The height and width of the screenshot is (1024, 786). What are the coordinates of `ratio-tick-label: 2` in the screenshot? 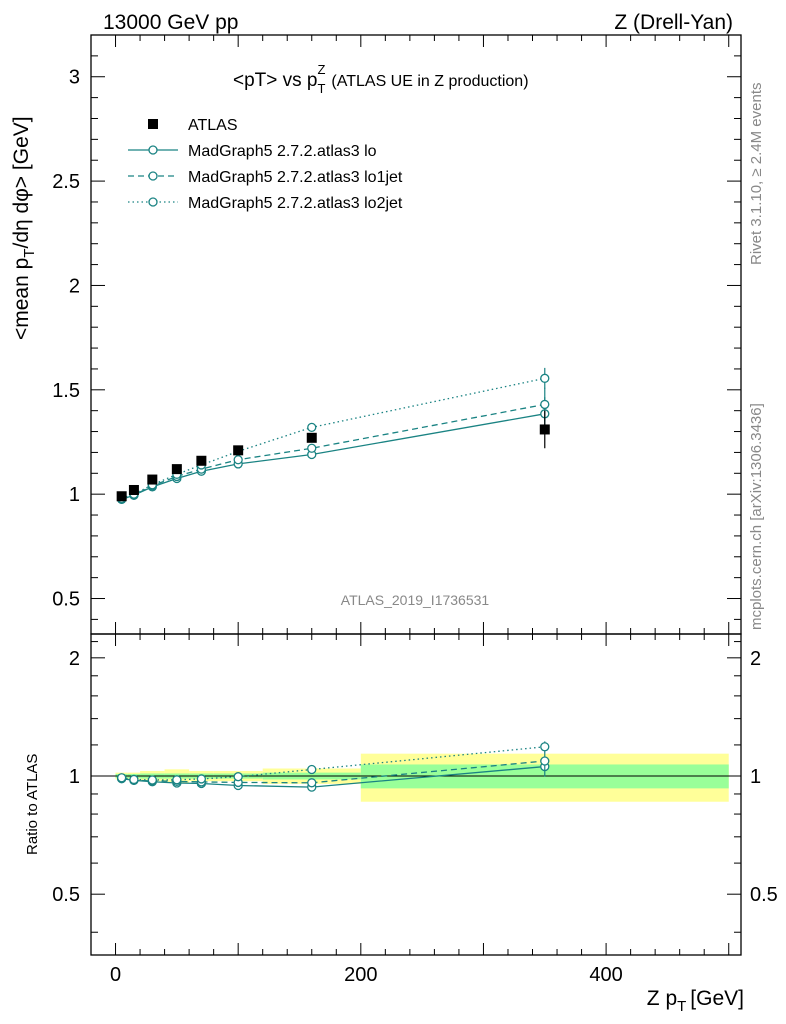 It's located at (74, 659).